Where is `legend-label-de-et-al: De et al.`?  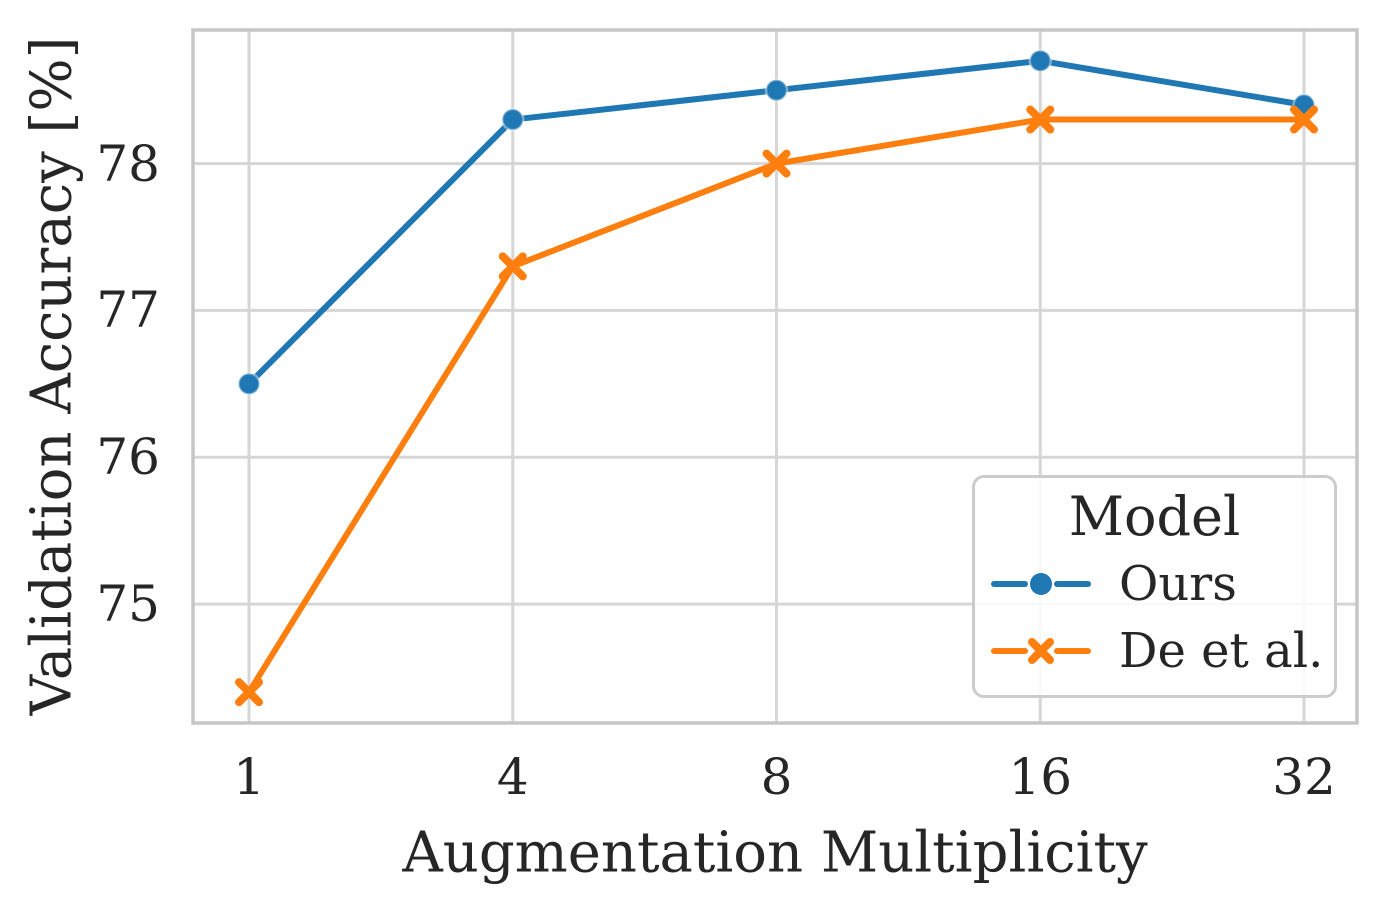
legend-label-de-et-al: De et al. is located at coordinates (1221, 651).